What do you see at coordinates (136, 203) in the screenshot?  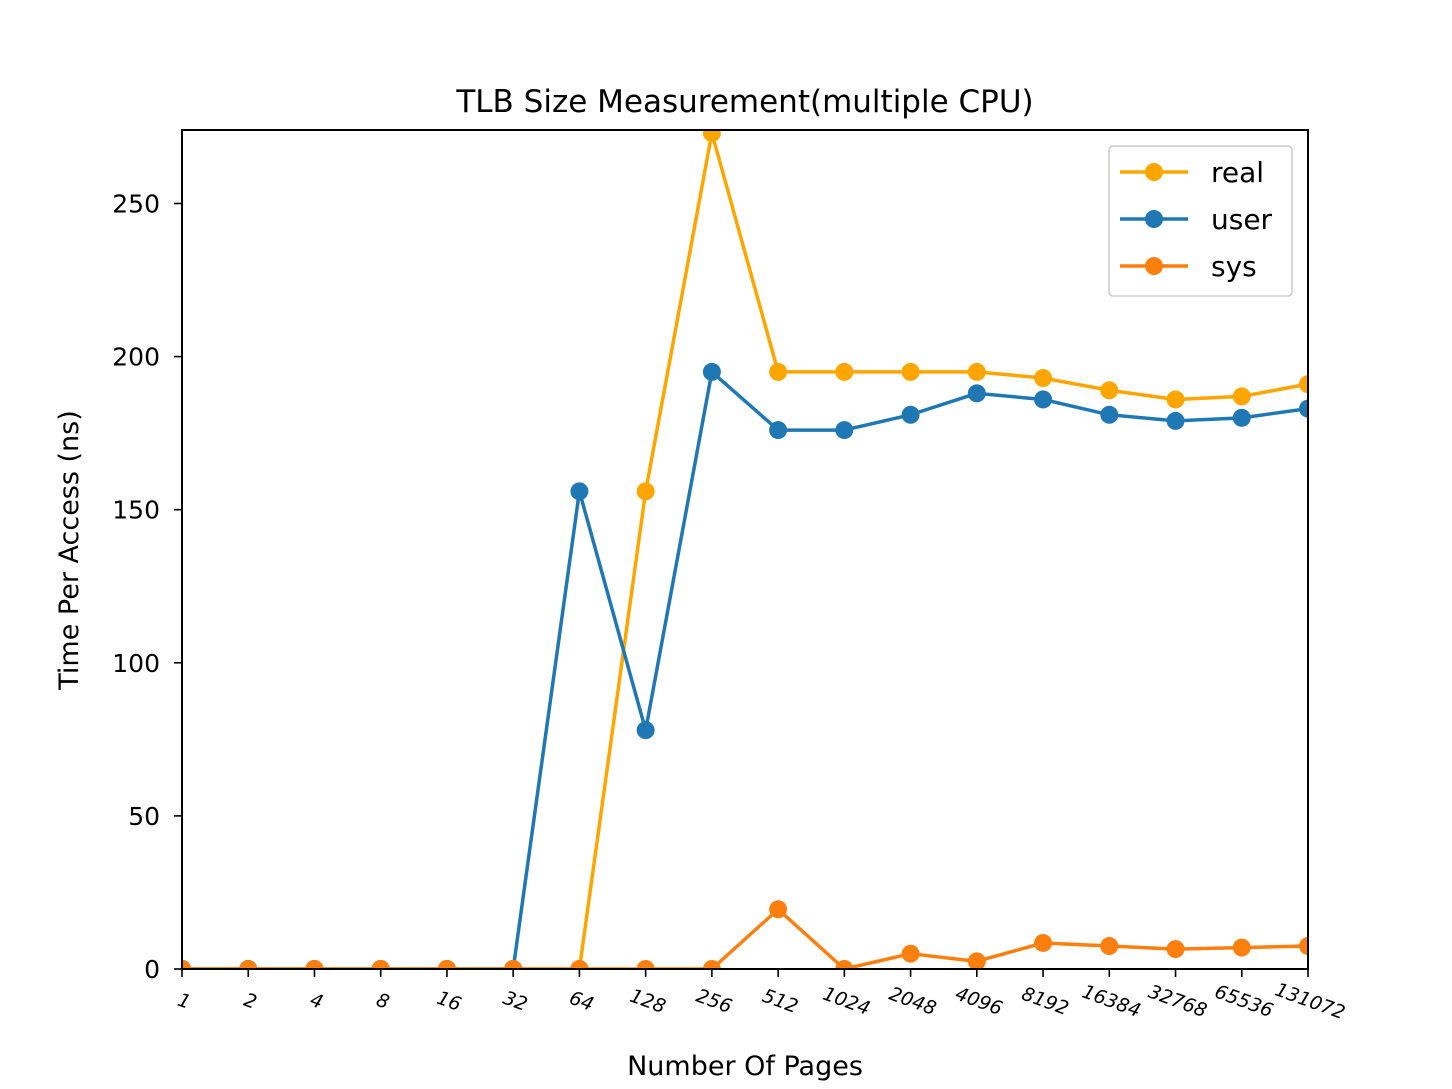 I see `y-tick-label: 250` at bounding box center [136, 203].